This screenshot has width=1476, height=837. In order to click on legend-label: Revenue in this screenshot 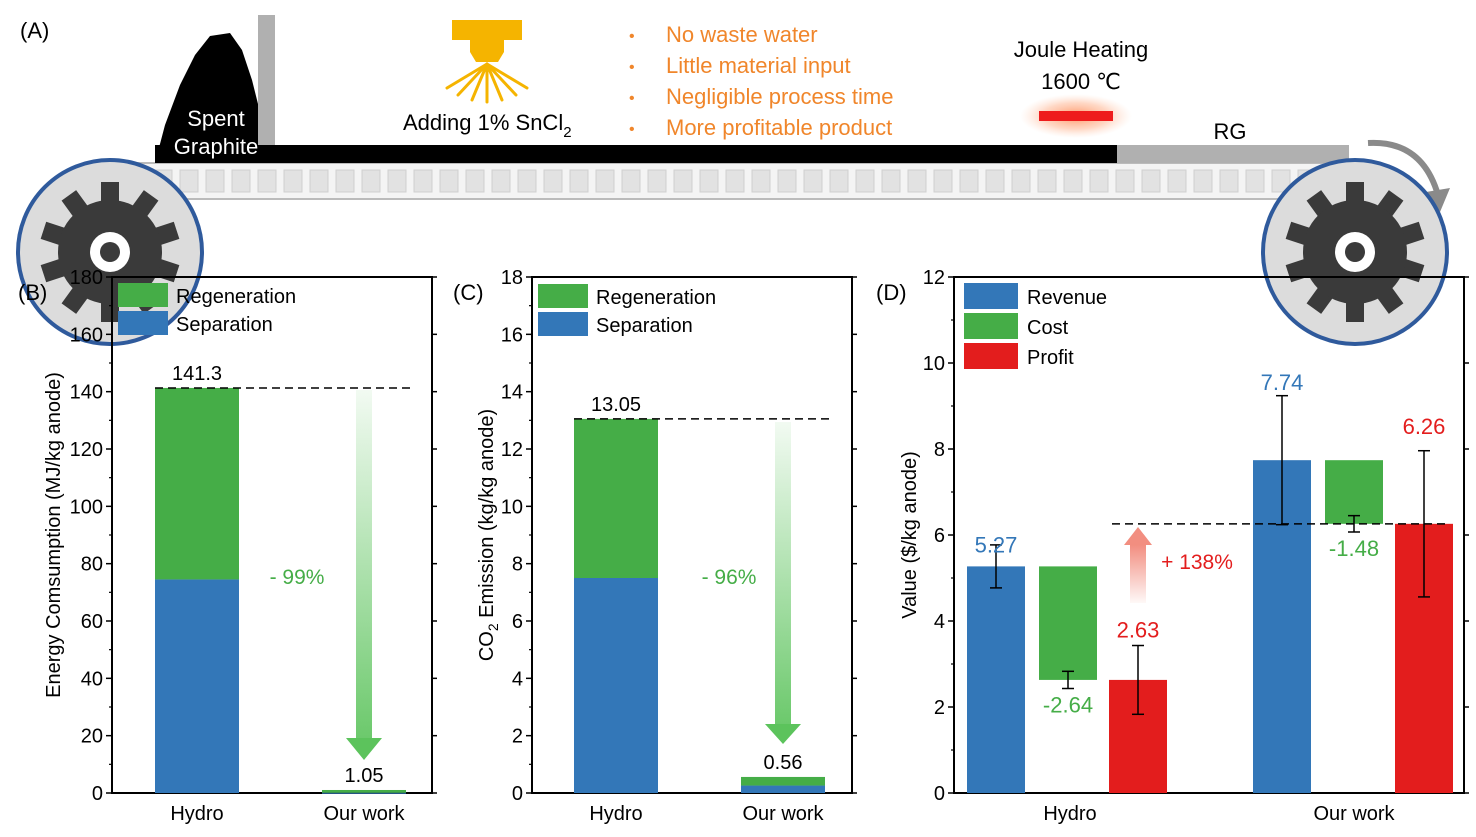, I will do `click(1067, 298)`.